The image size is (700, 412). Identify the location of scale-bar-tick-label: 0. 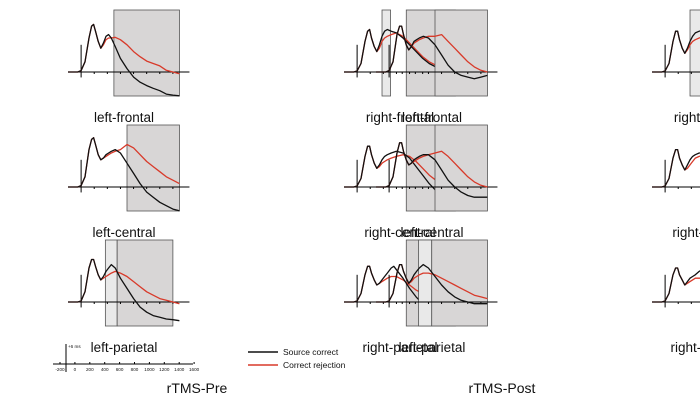
(75, 369).